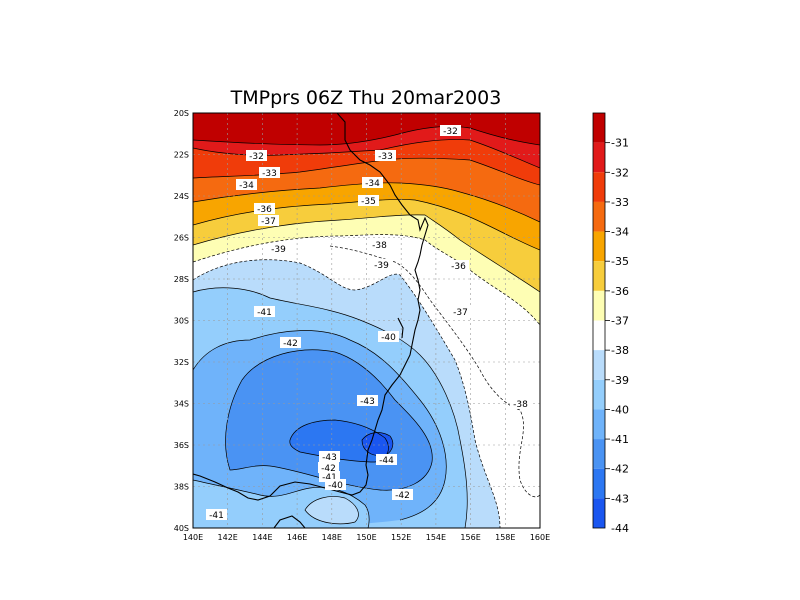 The width and height of the screenshot is (800, 600). I want to click on colorbar-label: -42, so click(620, 469).